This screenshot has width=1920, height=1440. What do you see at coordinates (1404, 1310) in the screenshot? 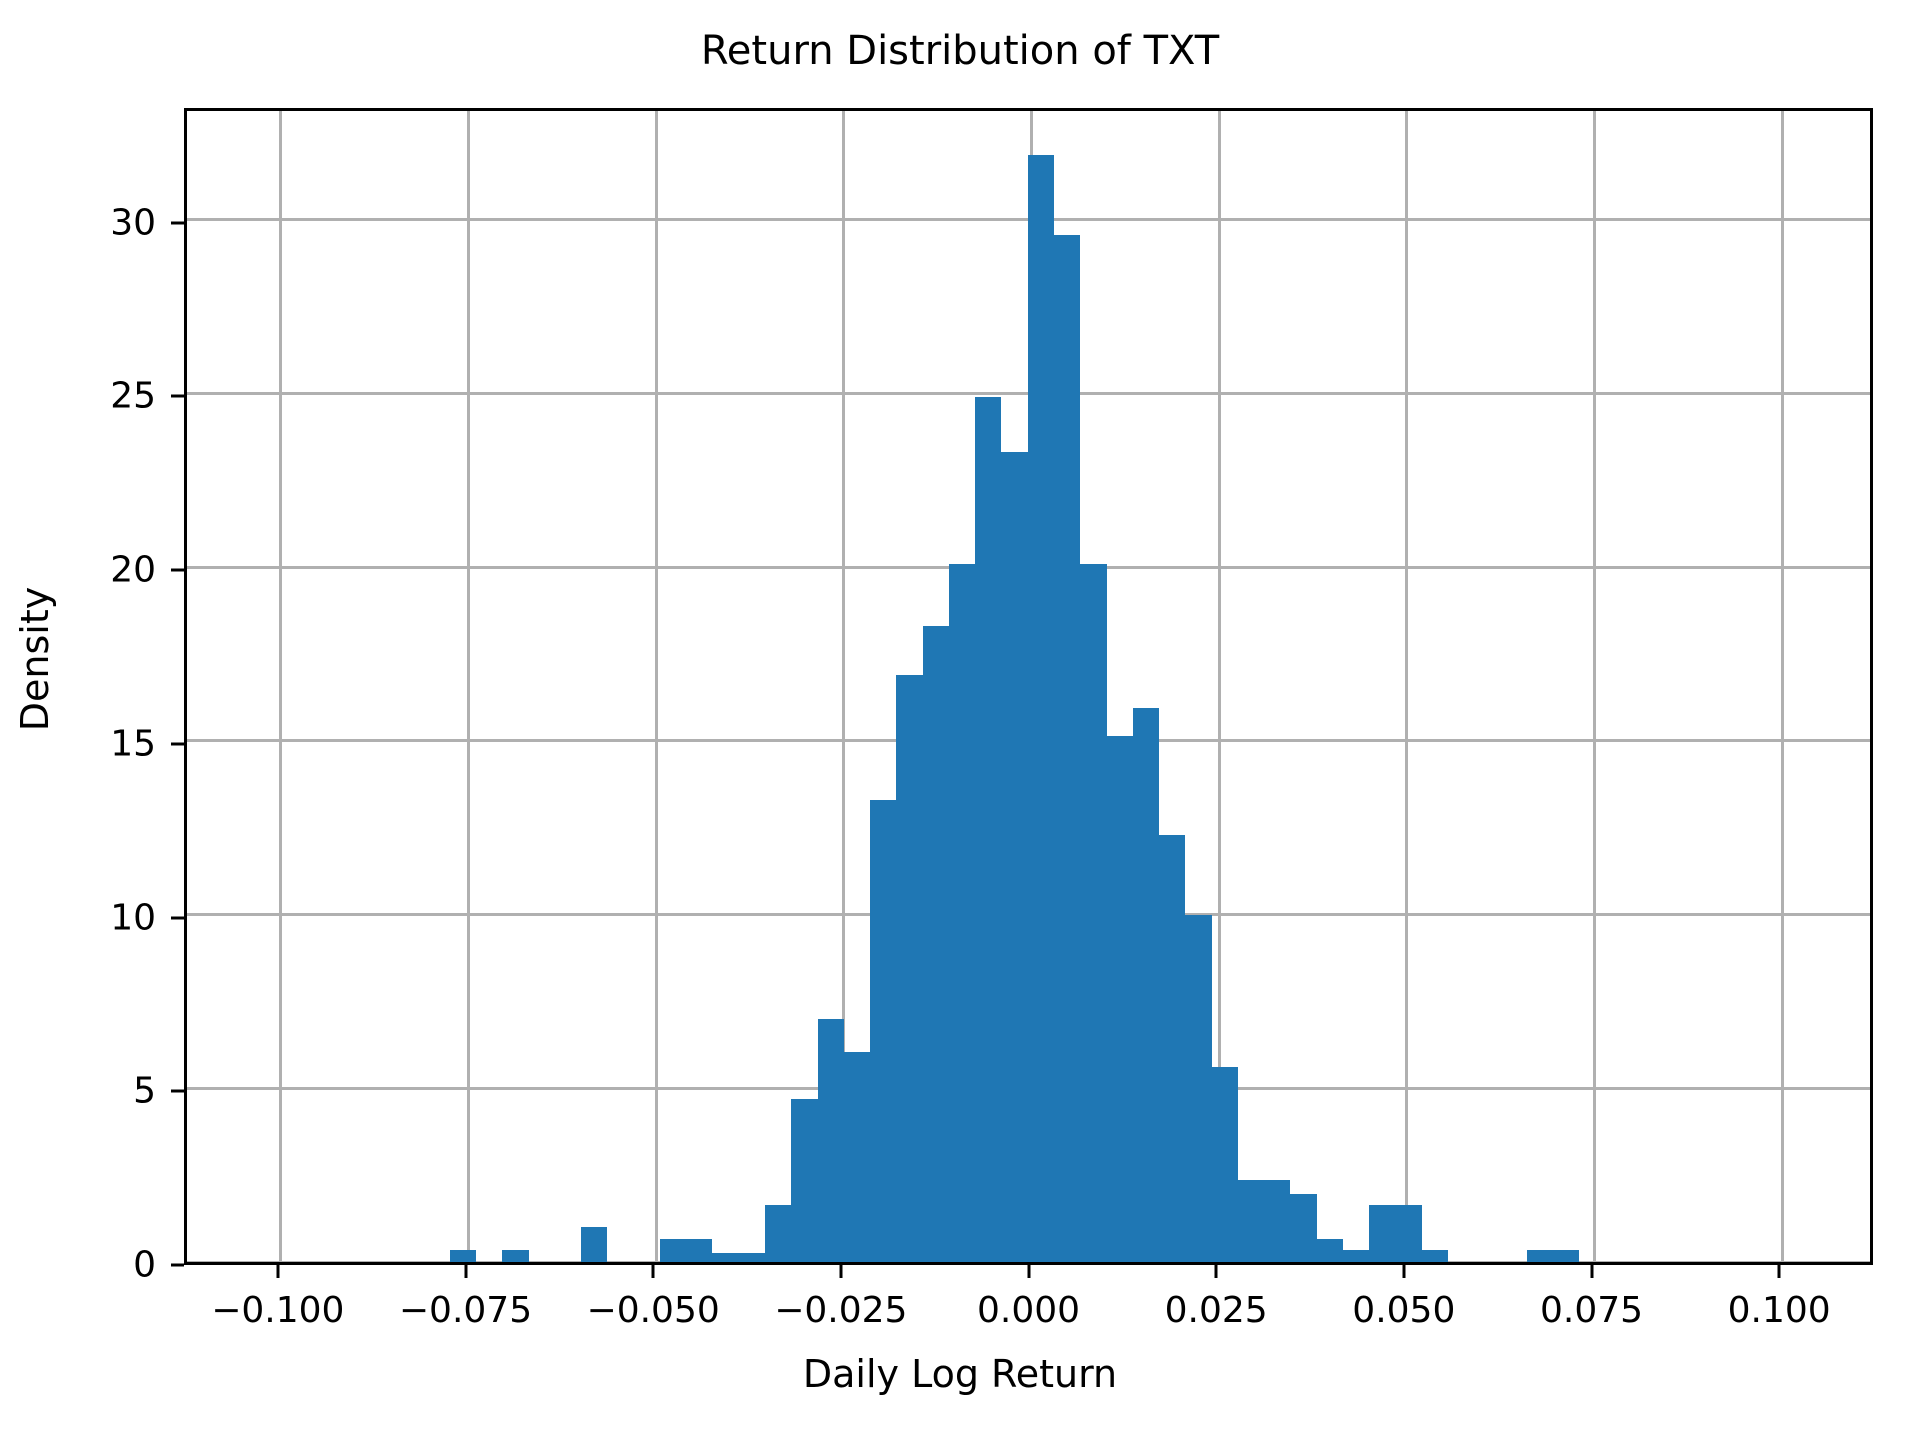
I see `x-tick-label-6: 0.050` at bounding box center [1404, 1310].